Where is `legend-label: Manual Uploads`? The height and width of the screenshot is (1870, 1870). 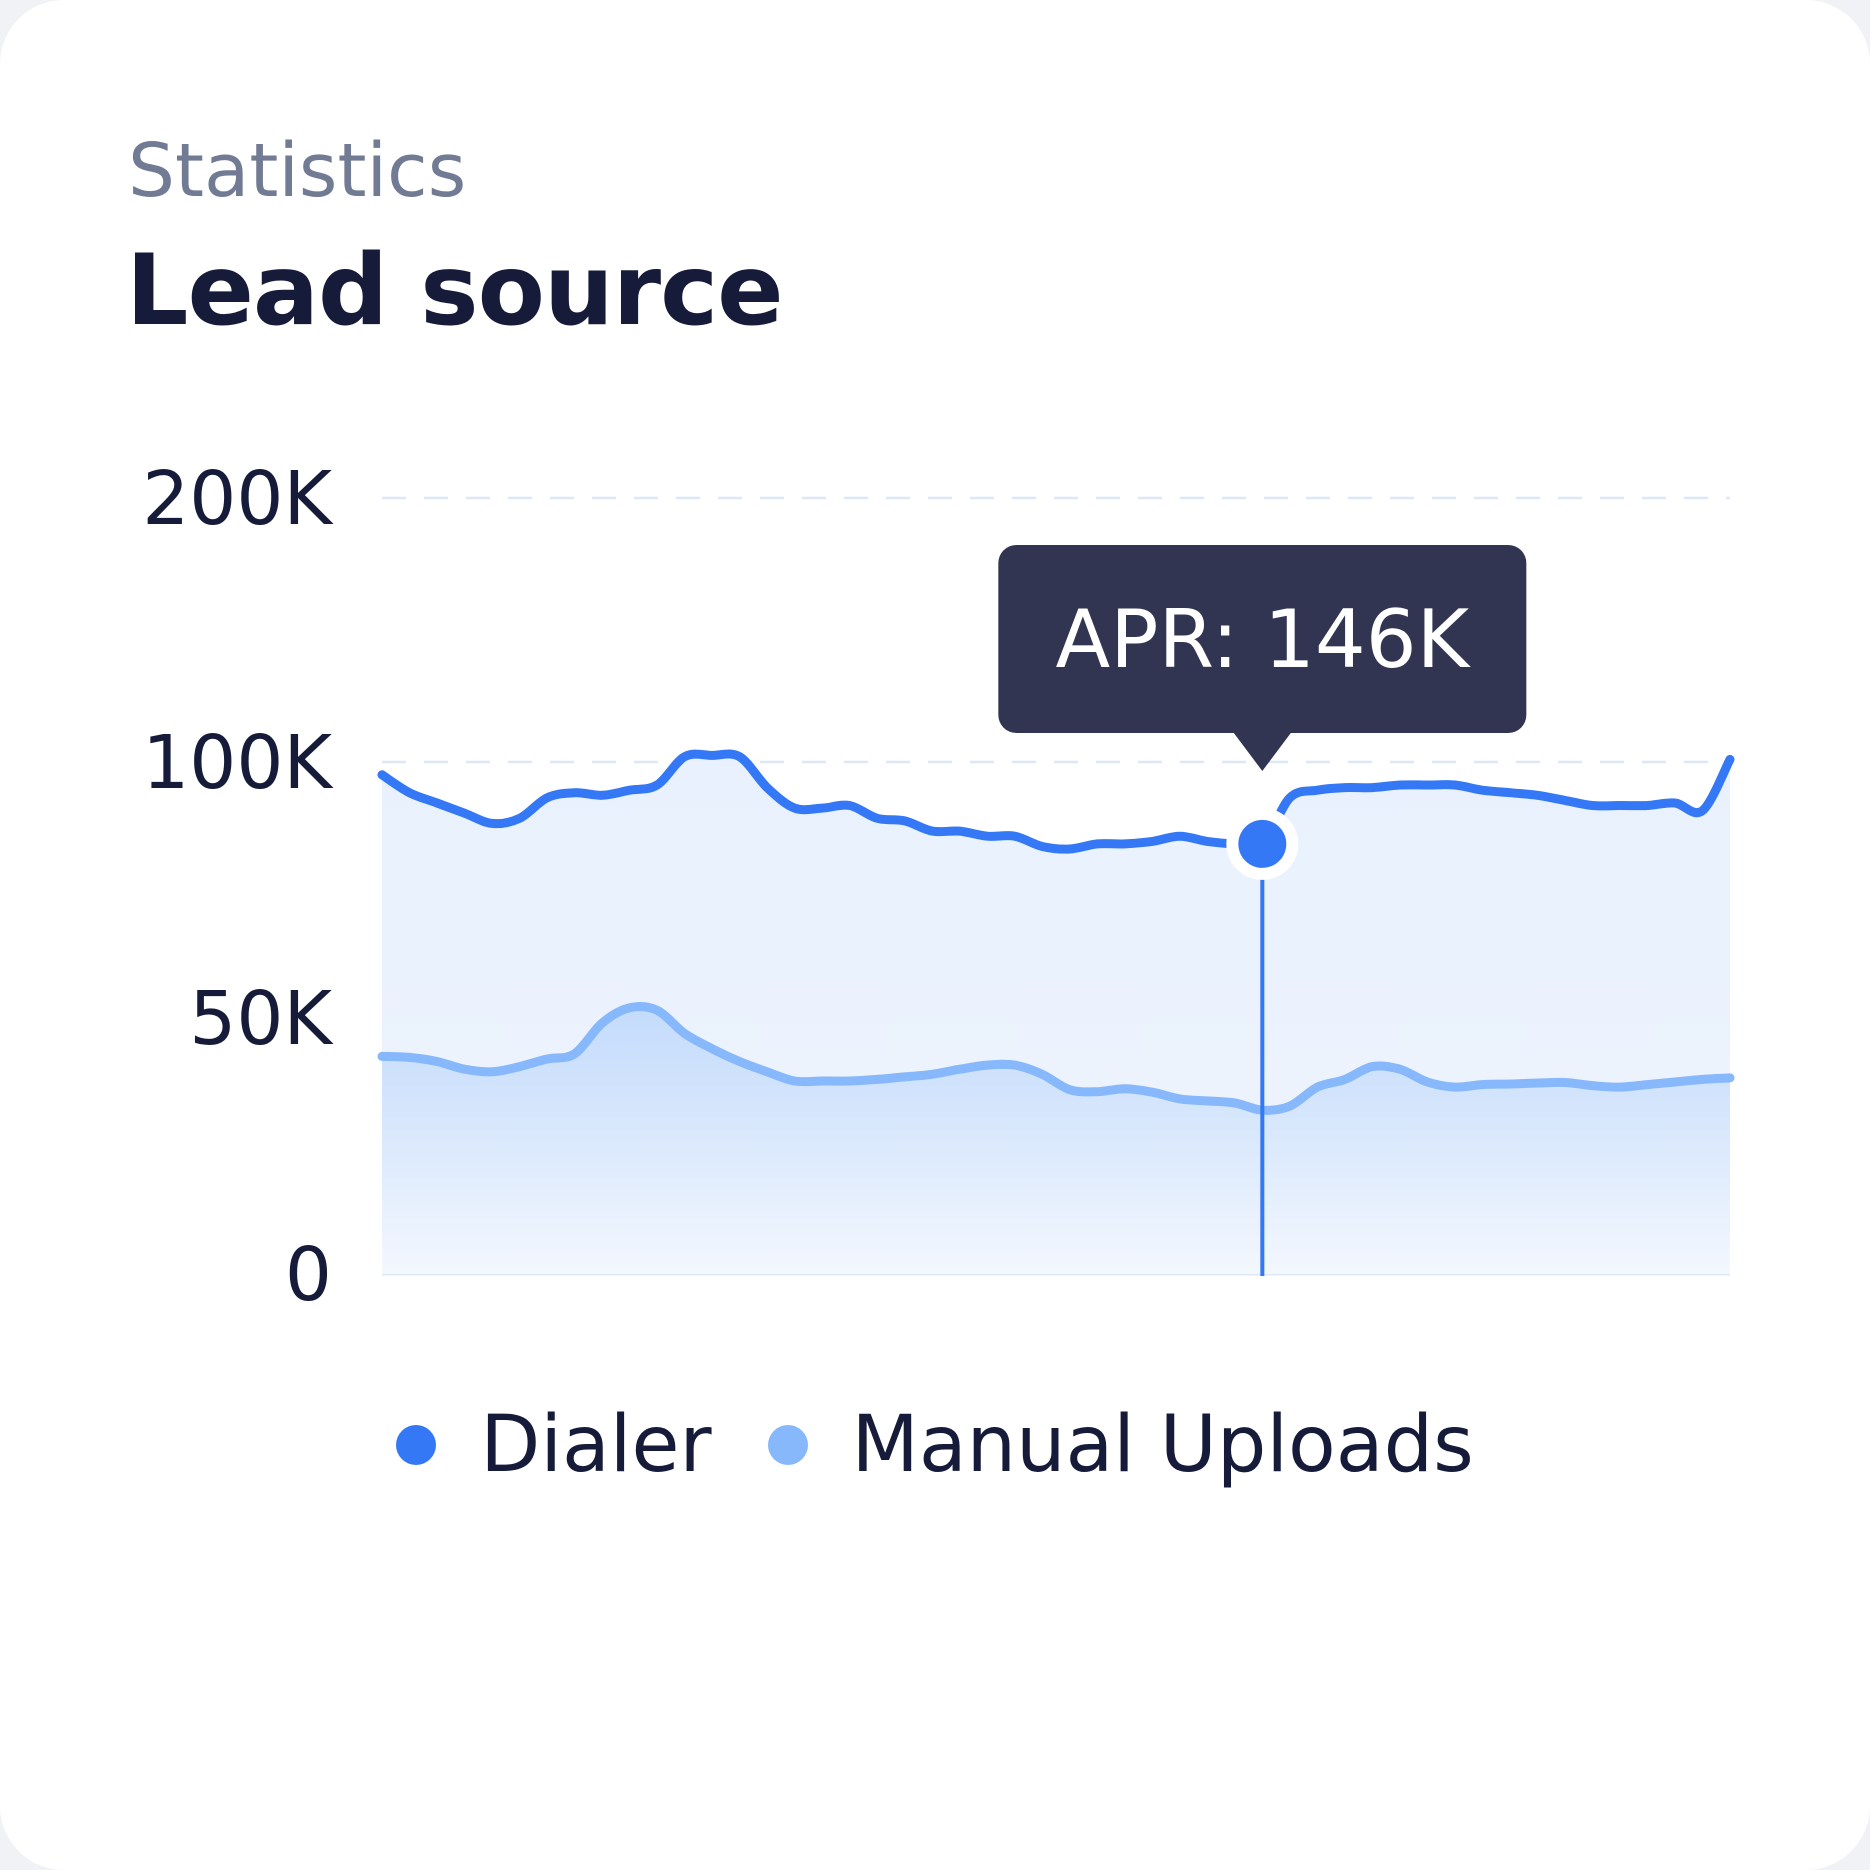
legend-label: Manual Uploads is located at coordinates (1162, 1445).